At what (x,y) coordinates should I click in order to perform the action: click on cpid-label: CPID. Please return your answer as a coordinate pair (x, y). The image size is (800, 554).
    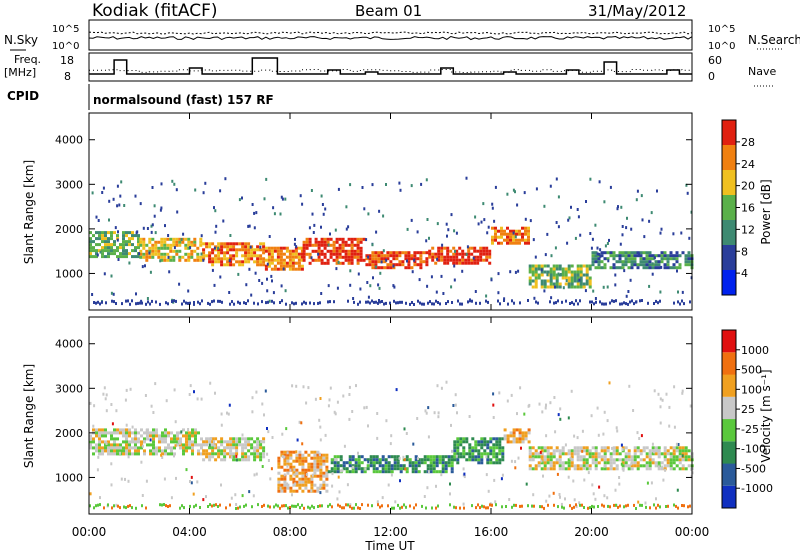
    Looking at the image, I should click on (23, 96).